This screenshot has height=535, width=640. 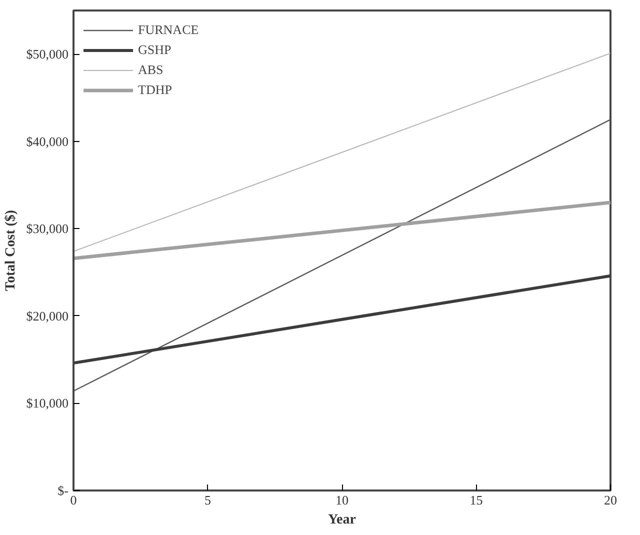 What do you see at coordinates (47, 316) in the screenshot?
I see `y-tick-label: $20,000` at bounding box center [47, 316].